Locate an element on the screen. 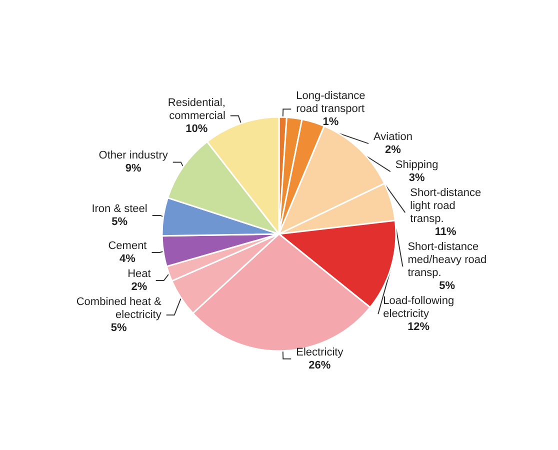 Image resolution: width=558 pixels, height=450 pixels. data-label: 1% is located at coordinates (330, 122).